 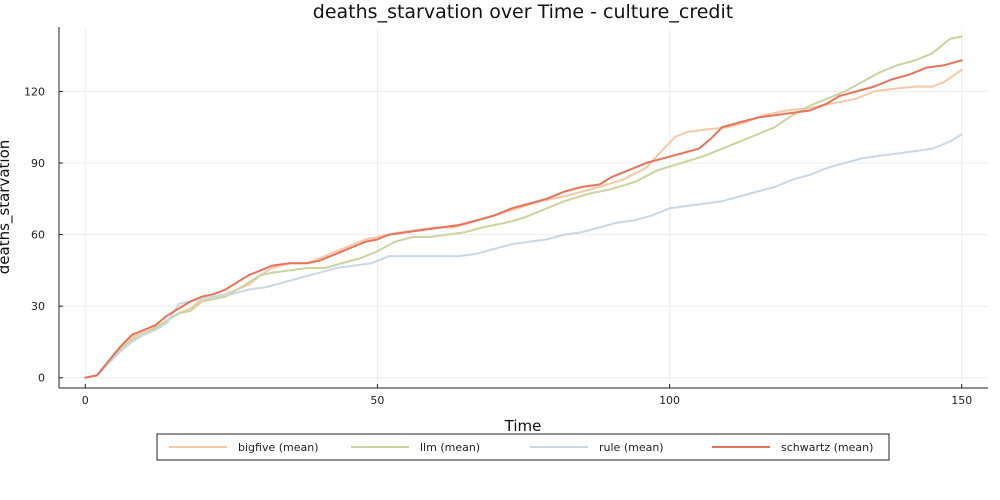 I want to click on legend-label: llm (mean), so click(x=450, y=447).